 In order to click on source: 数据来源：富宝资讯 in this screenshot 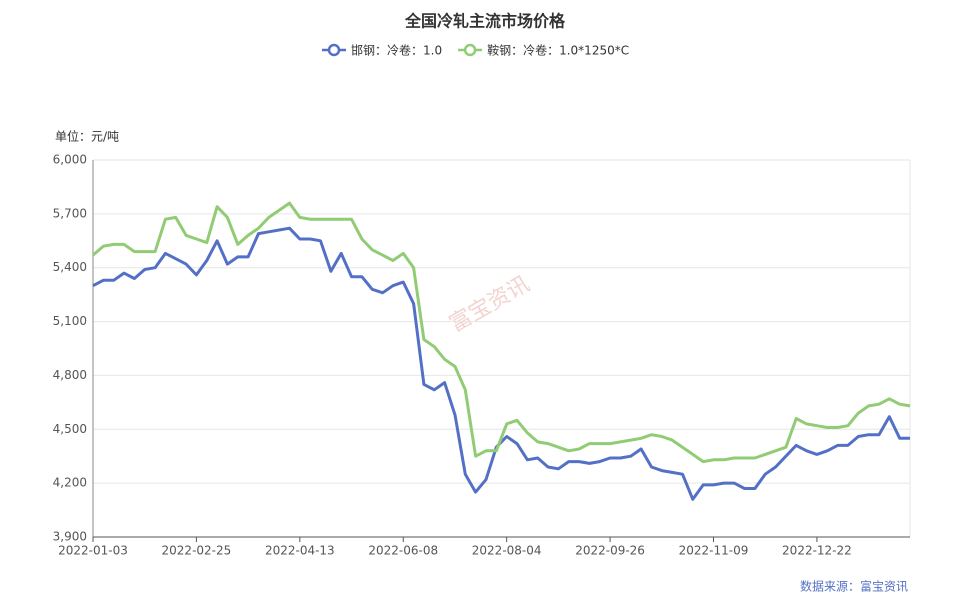, I will do `click(854, 586)`.